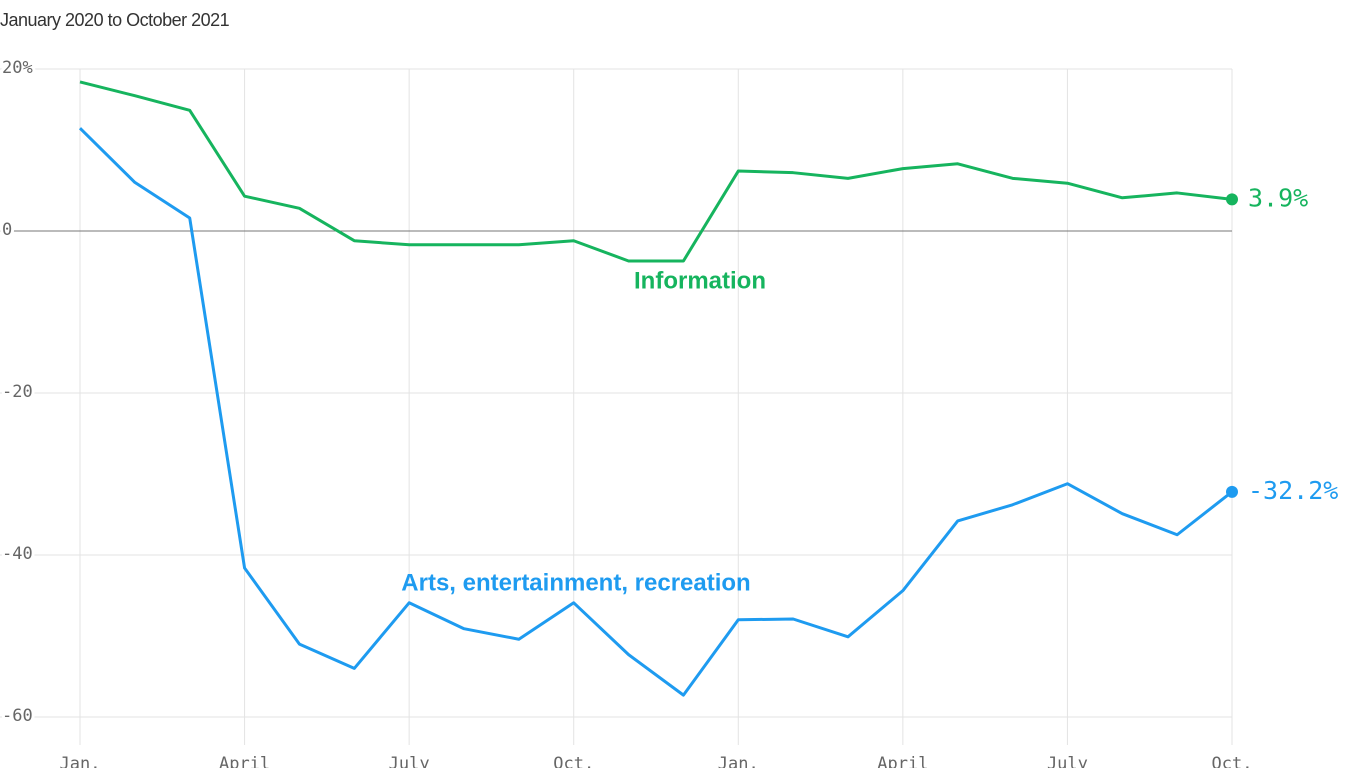 This screenshot has width=1366, height=768. I want to click on series-label: Arts, entertainment, recreation, so click(575, 582).